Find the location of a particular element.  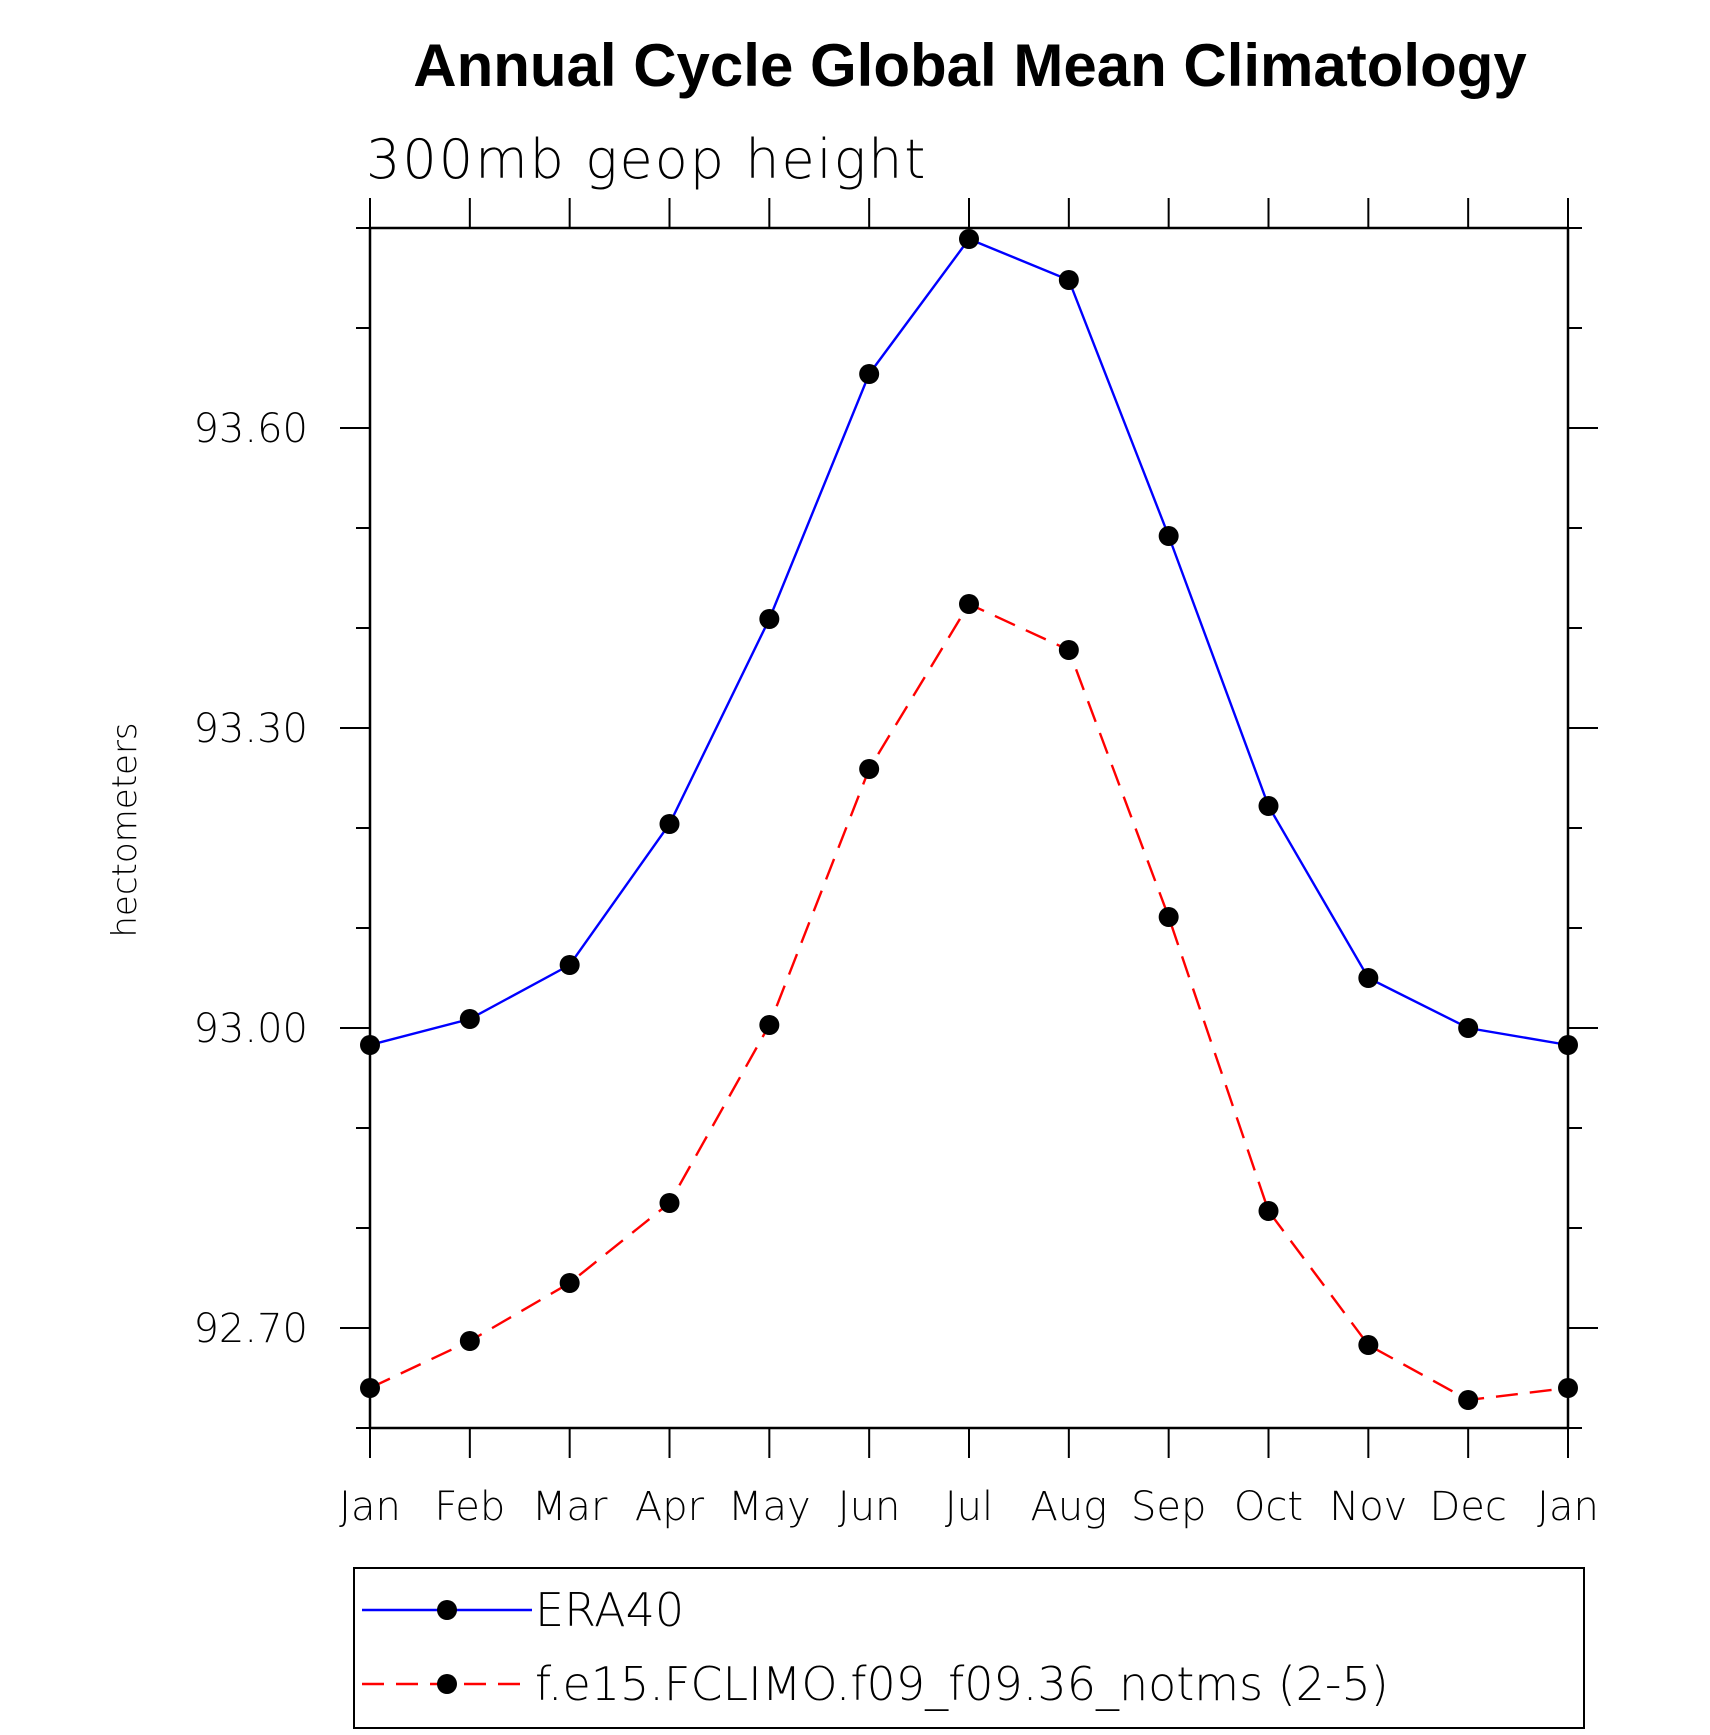

legend-box is located at coordinates (969, 1648).